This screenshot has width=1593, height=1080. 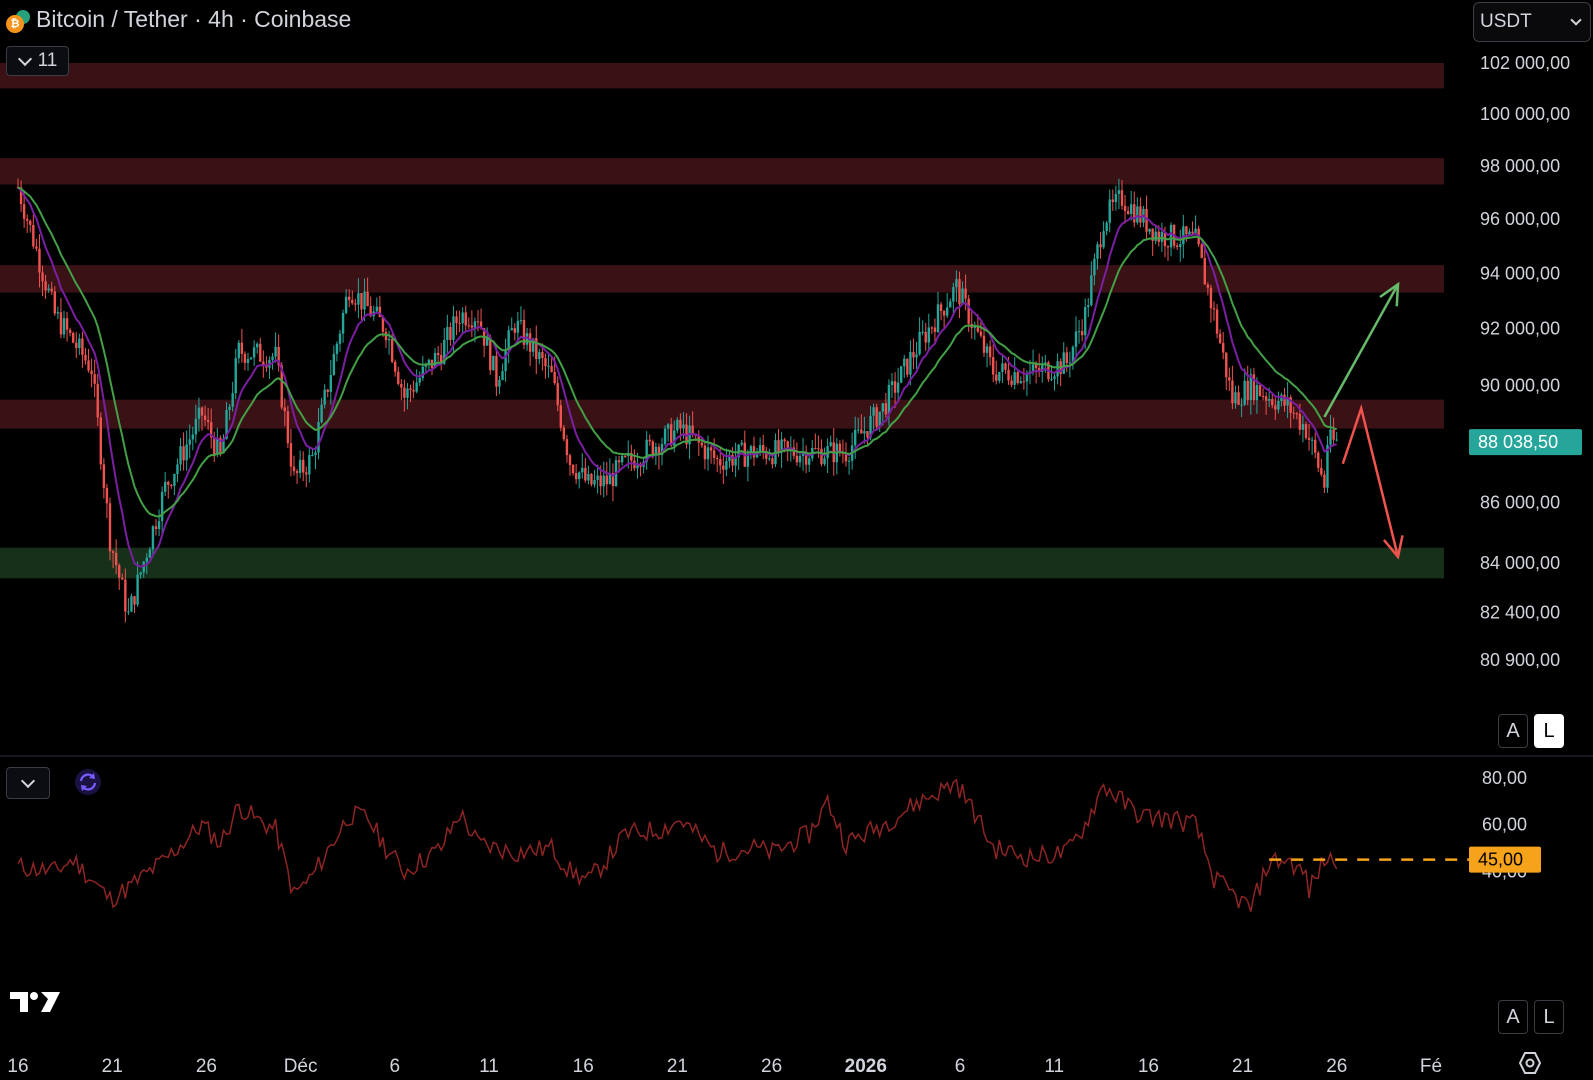 What do you see at coordinates (1549, 731) in the screenshot?
I see `log-scale-button: L` at bounding box center [1549, 731].